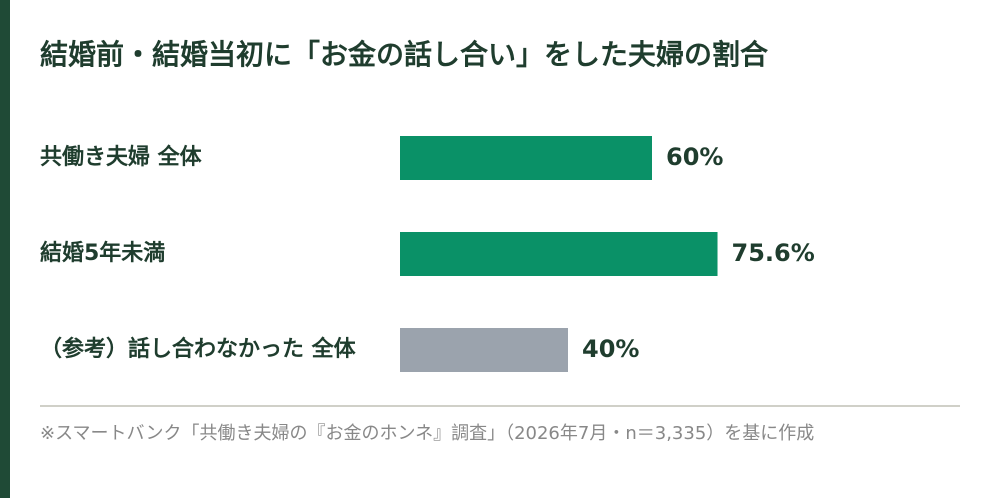 This screenshot has height=498, width=1000. I want to click on chart-title: 結婚前・結婚当初に「お金の話し合い」をした夫婦の割合, so click(404, 54).